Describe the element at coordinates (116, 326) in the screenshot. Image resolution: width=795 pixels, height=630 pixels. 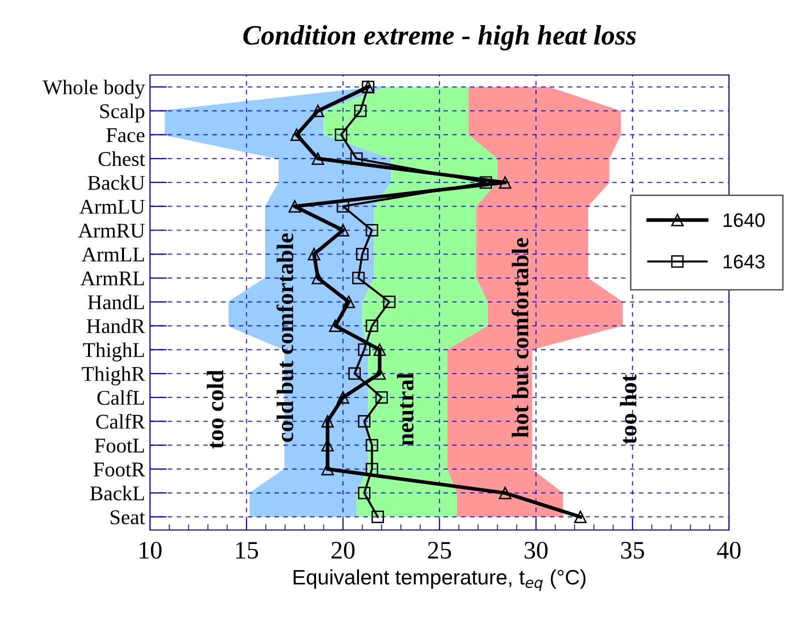
I see `y-tick-label: HandR` at that location.